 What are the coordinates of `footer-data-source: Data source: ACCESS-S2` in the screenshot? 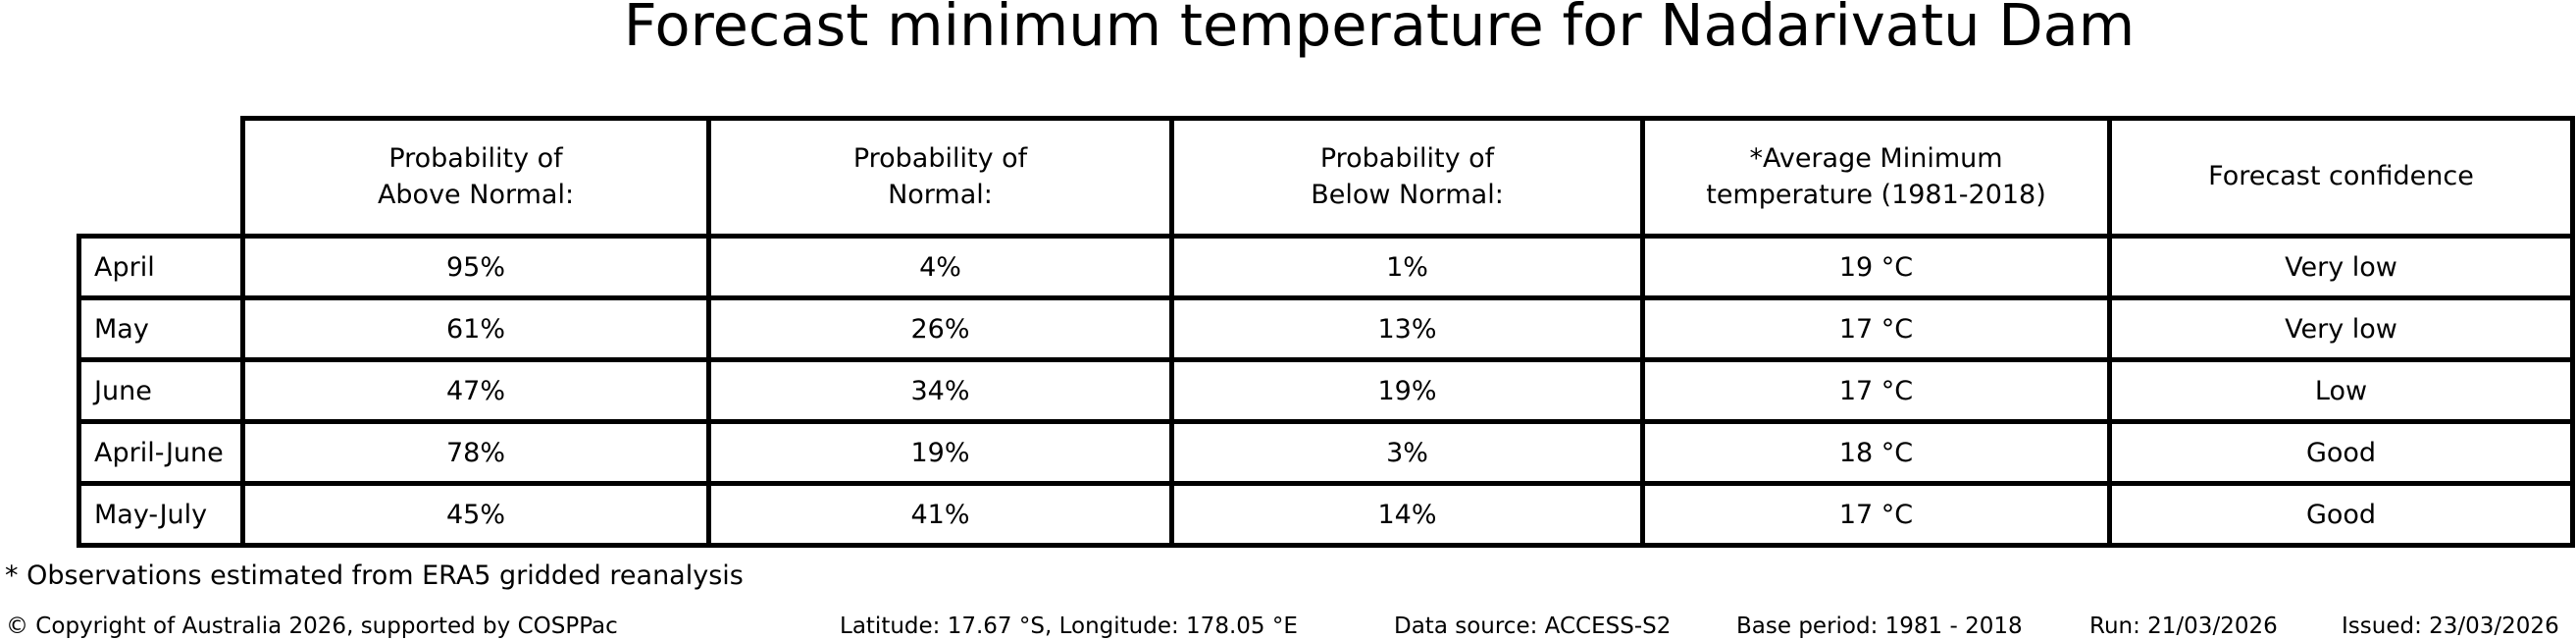 It's located at (1533, 626).